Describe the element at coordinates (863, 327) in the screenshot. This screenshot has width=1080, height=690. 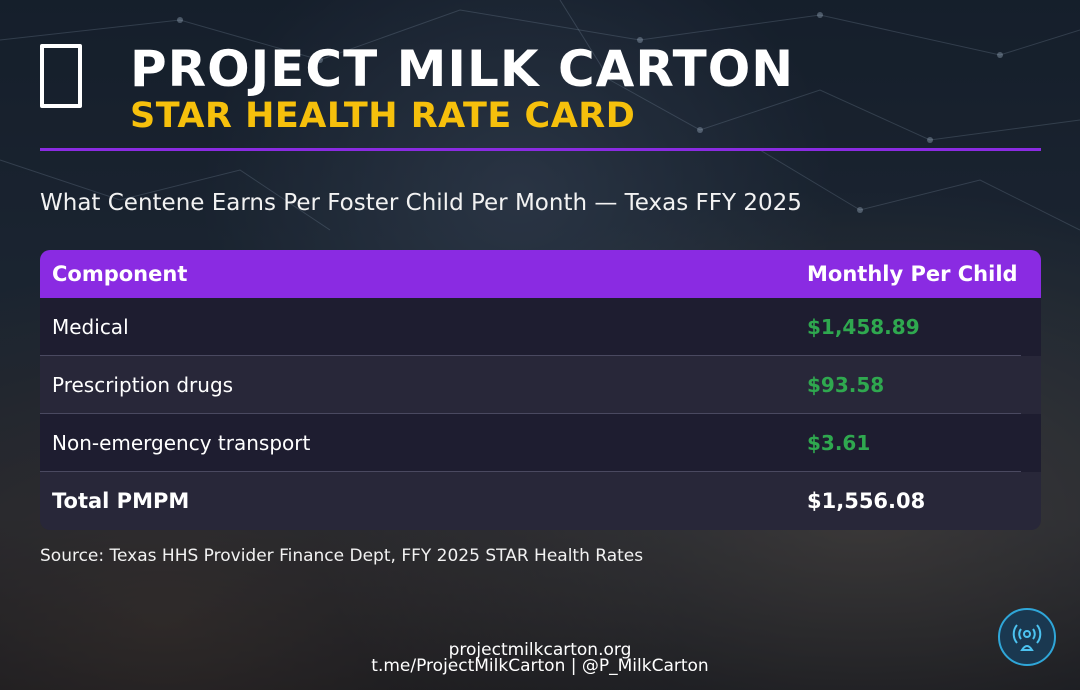
I see `amount-cell: $1,458.89` at that location.